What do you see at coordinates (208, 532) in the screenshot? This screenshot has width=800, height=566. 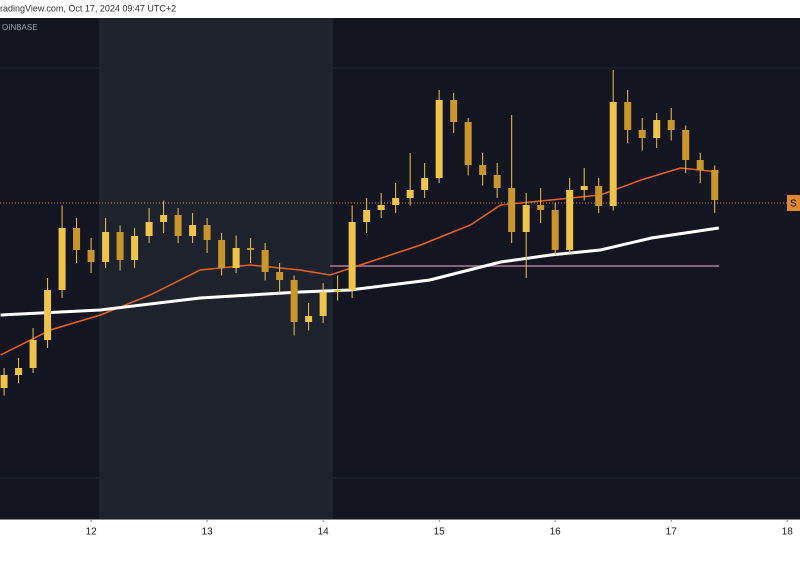 I see `x-tick-label: 13` at bounding box center [208, 532].